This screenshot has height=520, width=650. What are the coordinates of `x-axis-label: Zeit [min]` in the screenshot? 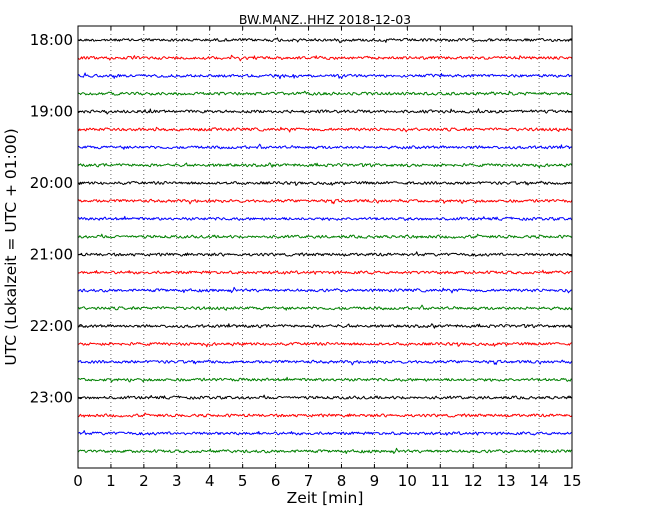 It's located at (325, 498).